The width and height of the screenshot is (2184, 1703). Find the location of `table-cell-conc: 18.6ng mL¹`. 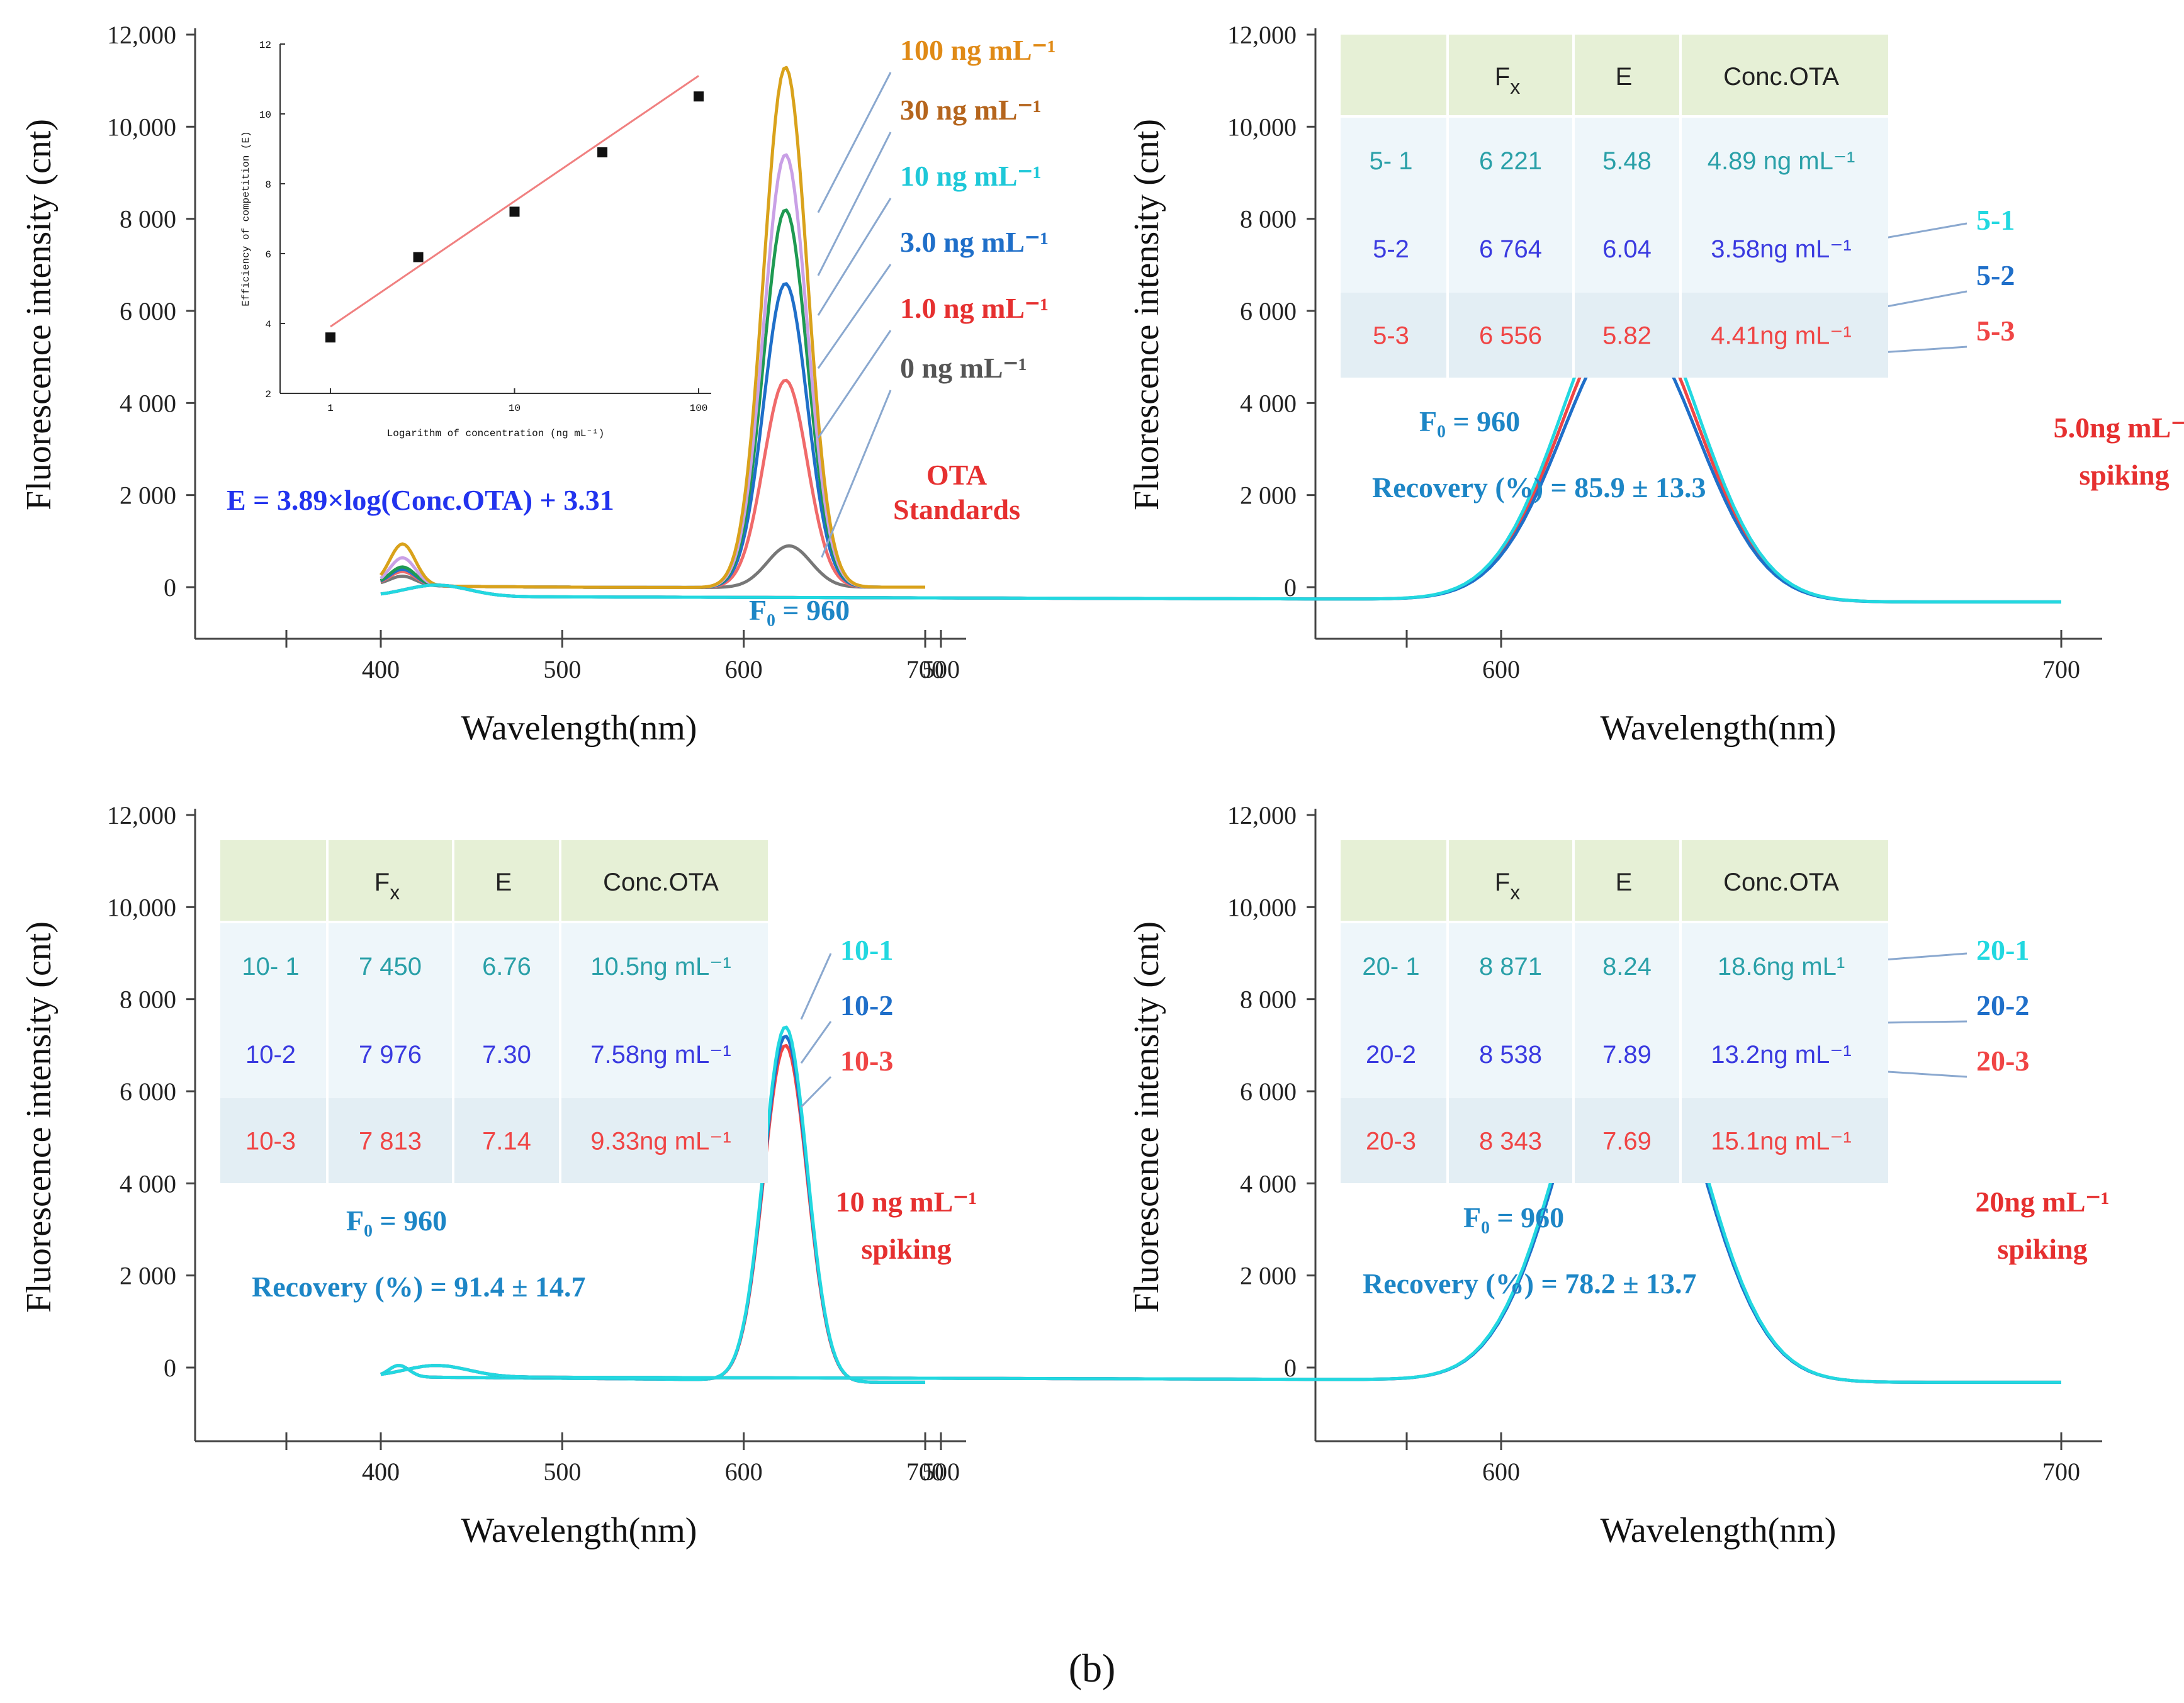

table-cell-conc: 18.6ng mL¹ is located at coordinates (1782, 967).